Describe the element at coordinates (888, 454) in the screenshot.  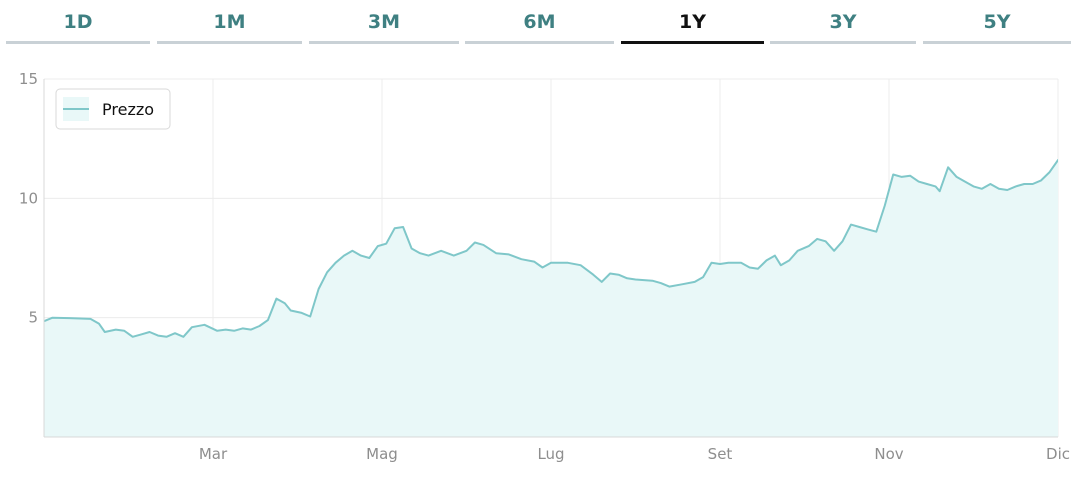
I see `x-tick-label: Nov` at that location.